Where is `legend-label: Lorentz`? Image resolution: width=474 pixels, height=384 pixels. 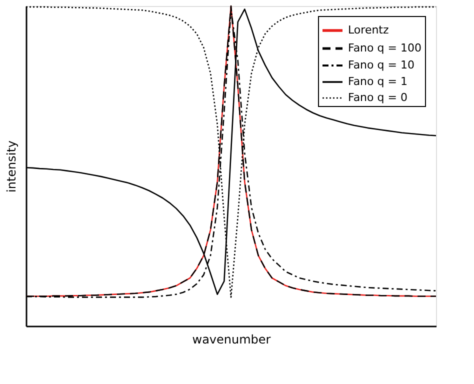 legend-label: Lorentz is located at coordinates (368, 30).